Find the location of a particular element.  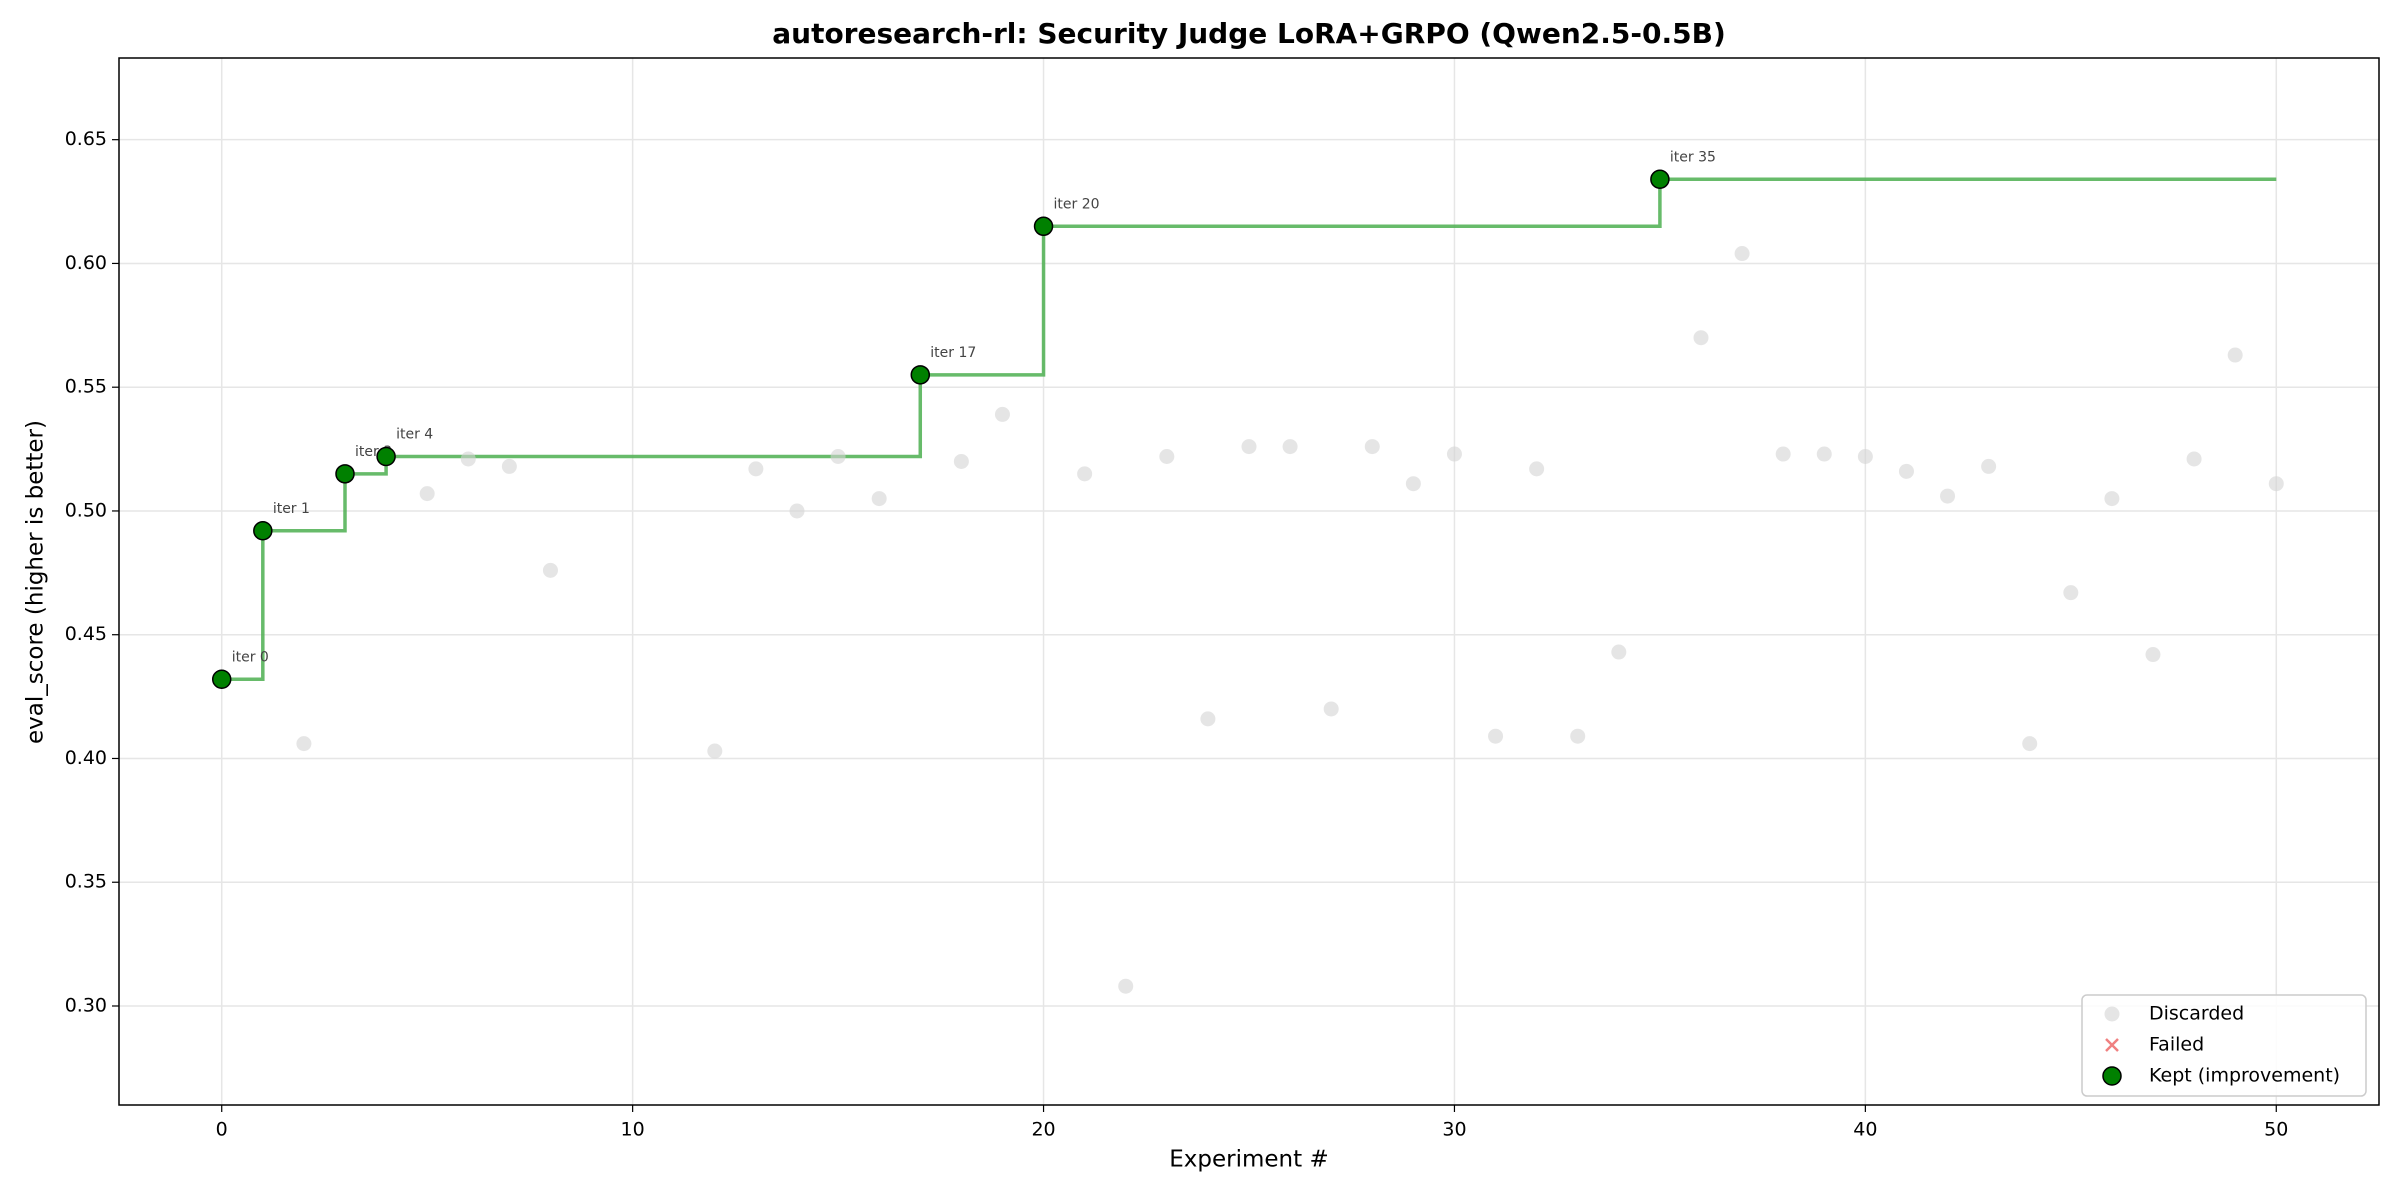

x-tick-label: 50 is located at coordinates (2276, 1130).